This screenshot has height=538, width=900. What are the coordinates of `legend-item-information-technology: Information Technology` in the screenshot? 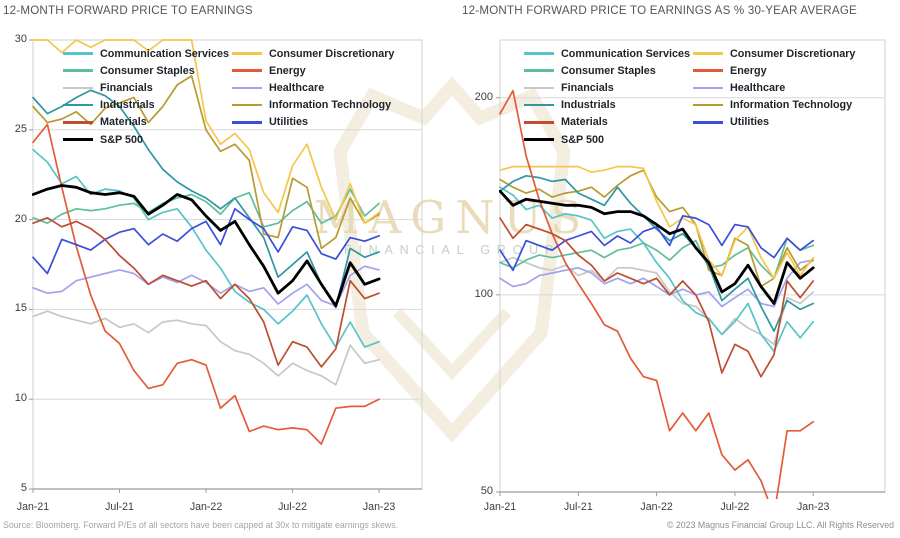 It's located at (793, 105).